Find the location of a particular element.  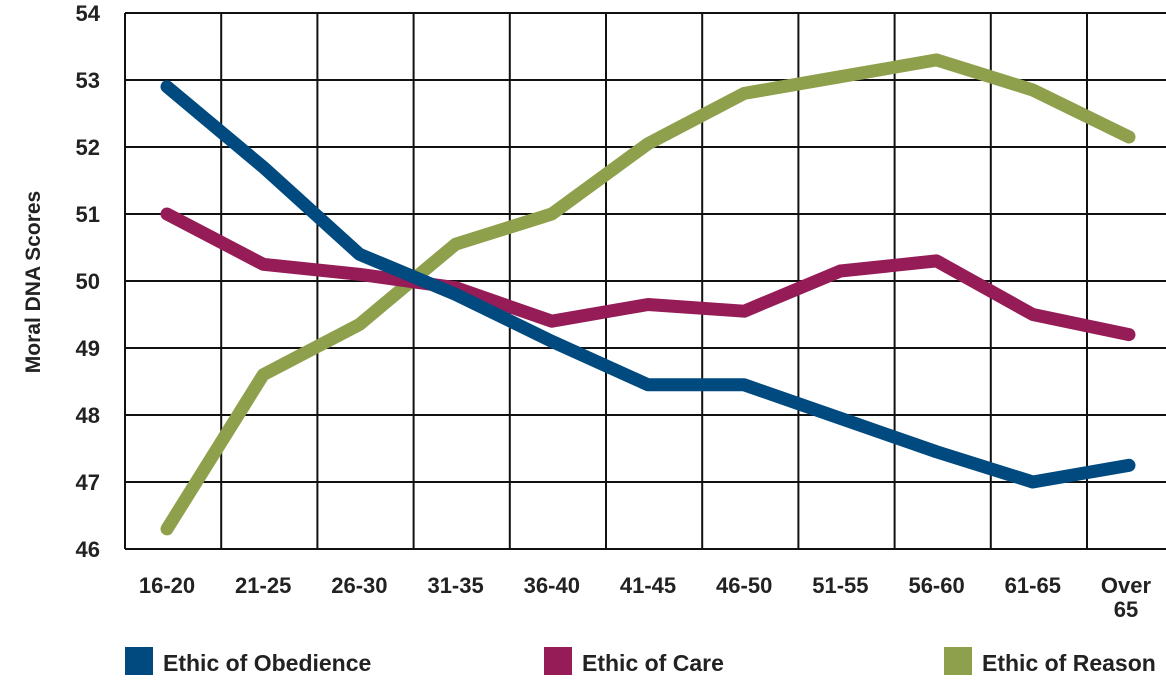

y-tick-label: 50 is located at coordinates (88, 281).